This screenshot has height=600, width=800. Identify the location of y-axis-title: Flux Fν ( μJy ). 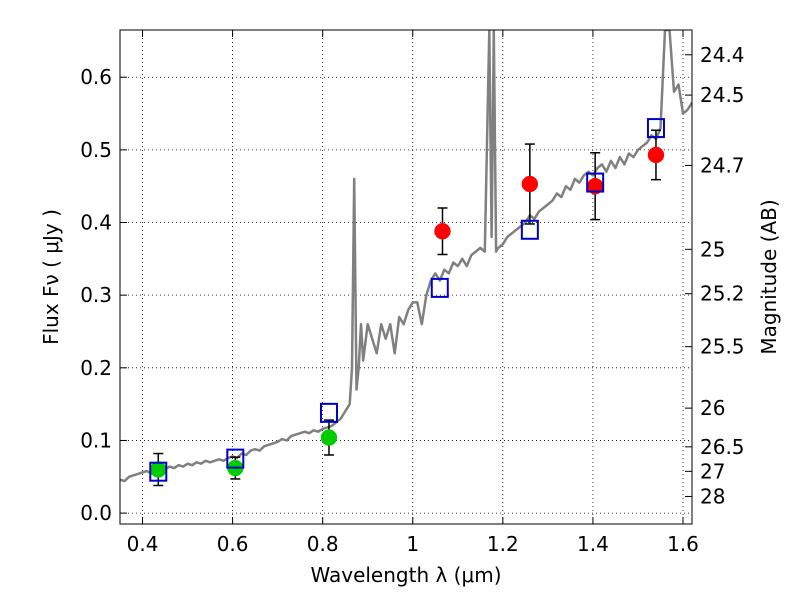
(51, 277).